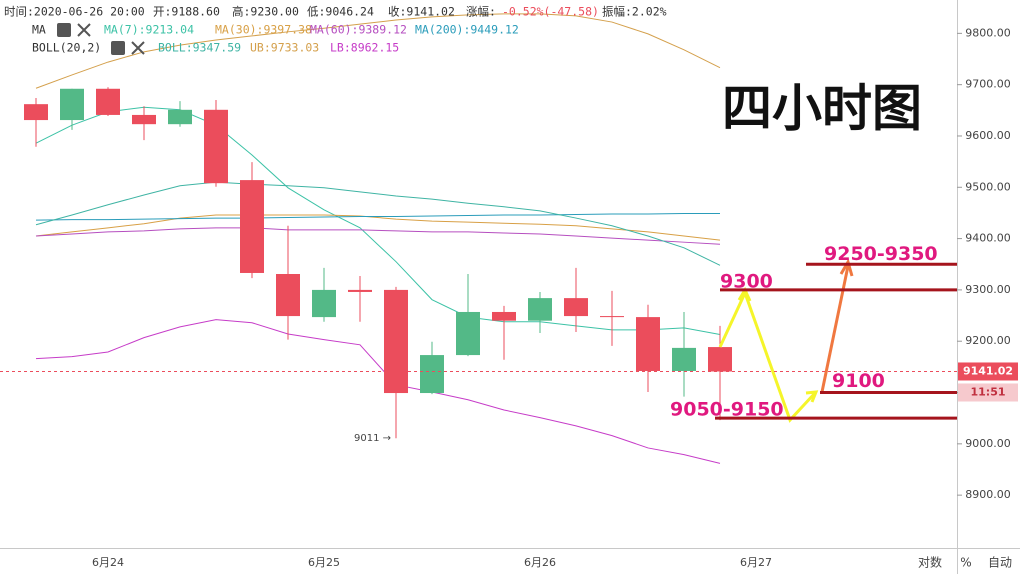 The width and height of the screenshot is (1020, 574). I want to click on last-price-label: 9141.02, so click(988, 370).